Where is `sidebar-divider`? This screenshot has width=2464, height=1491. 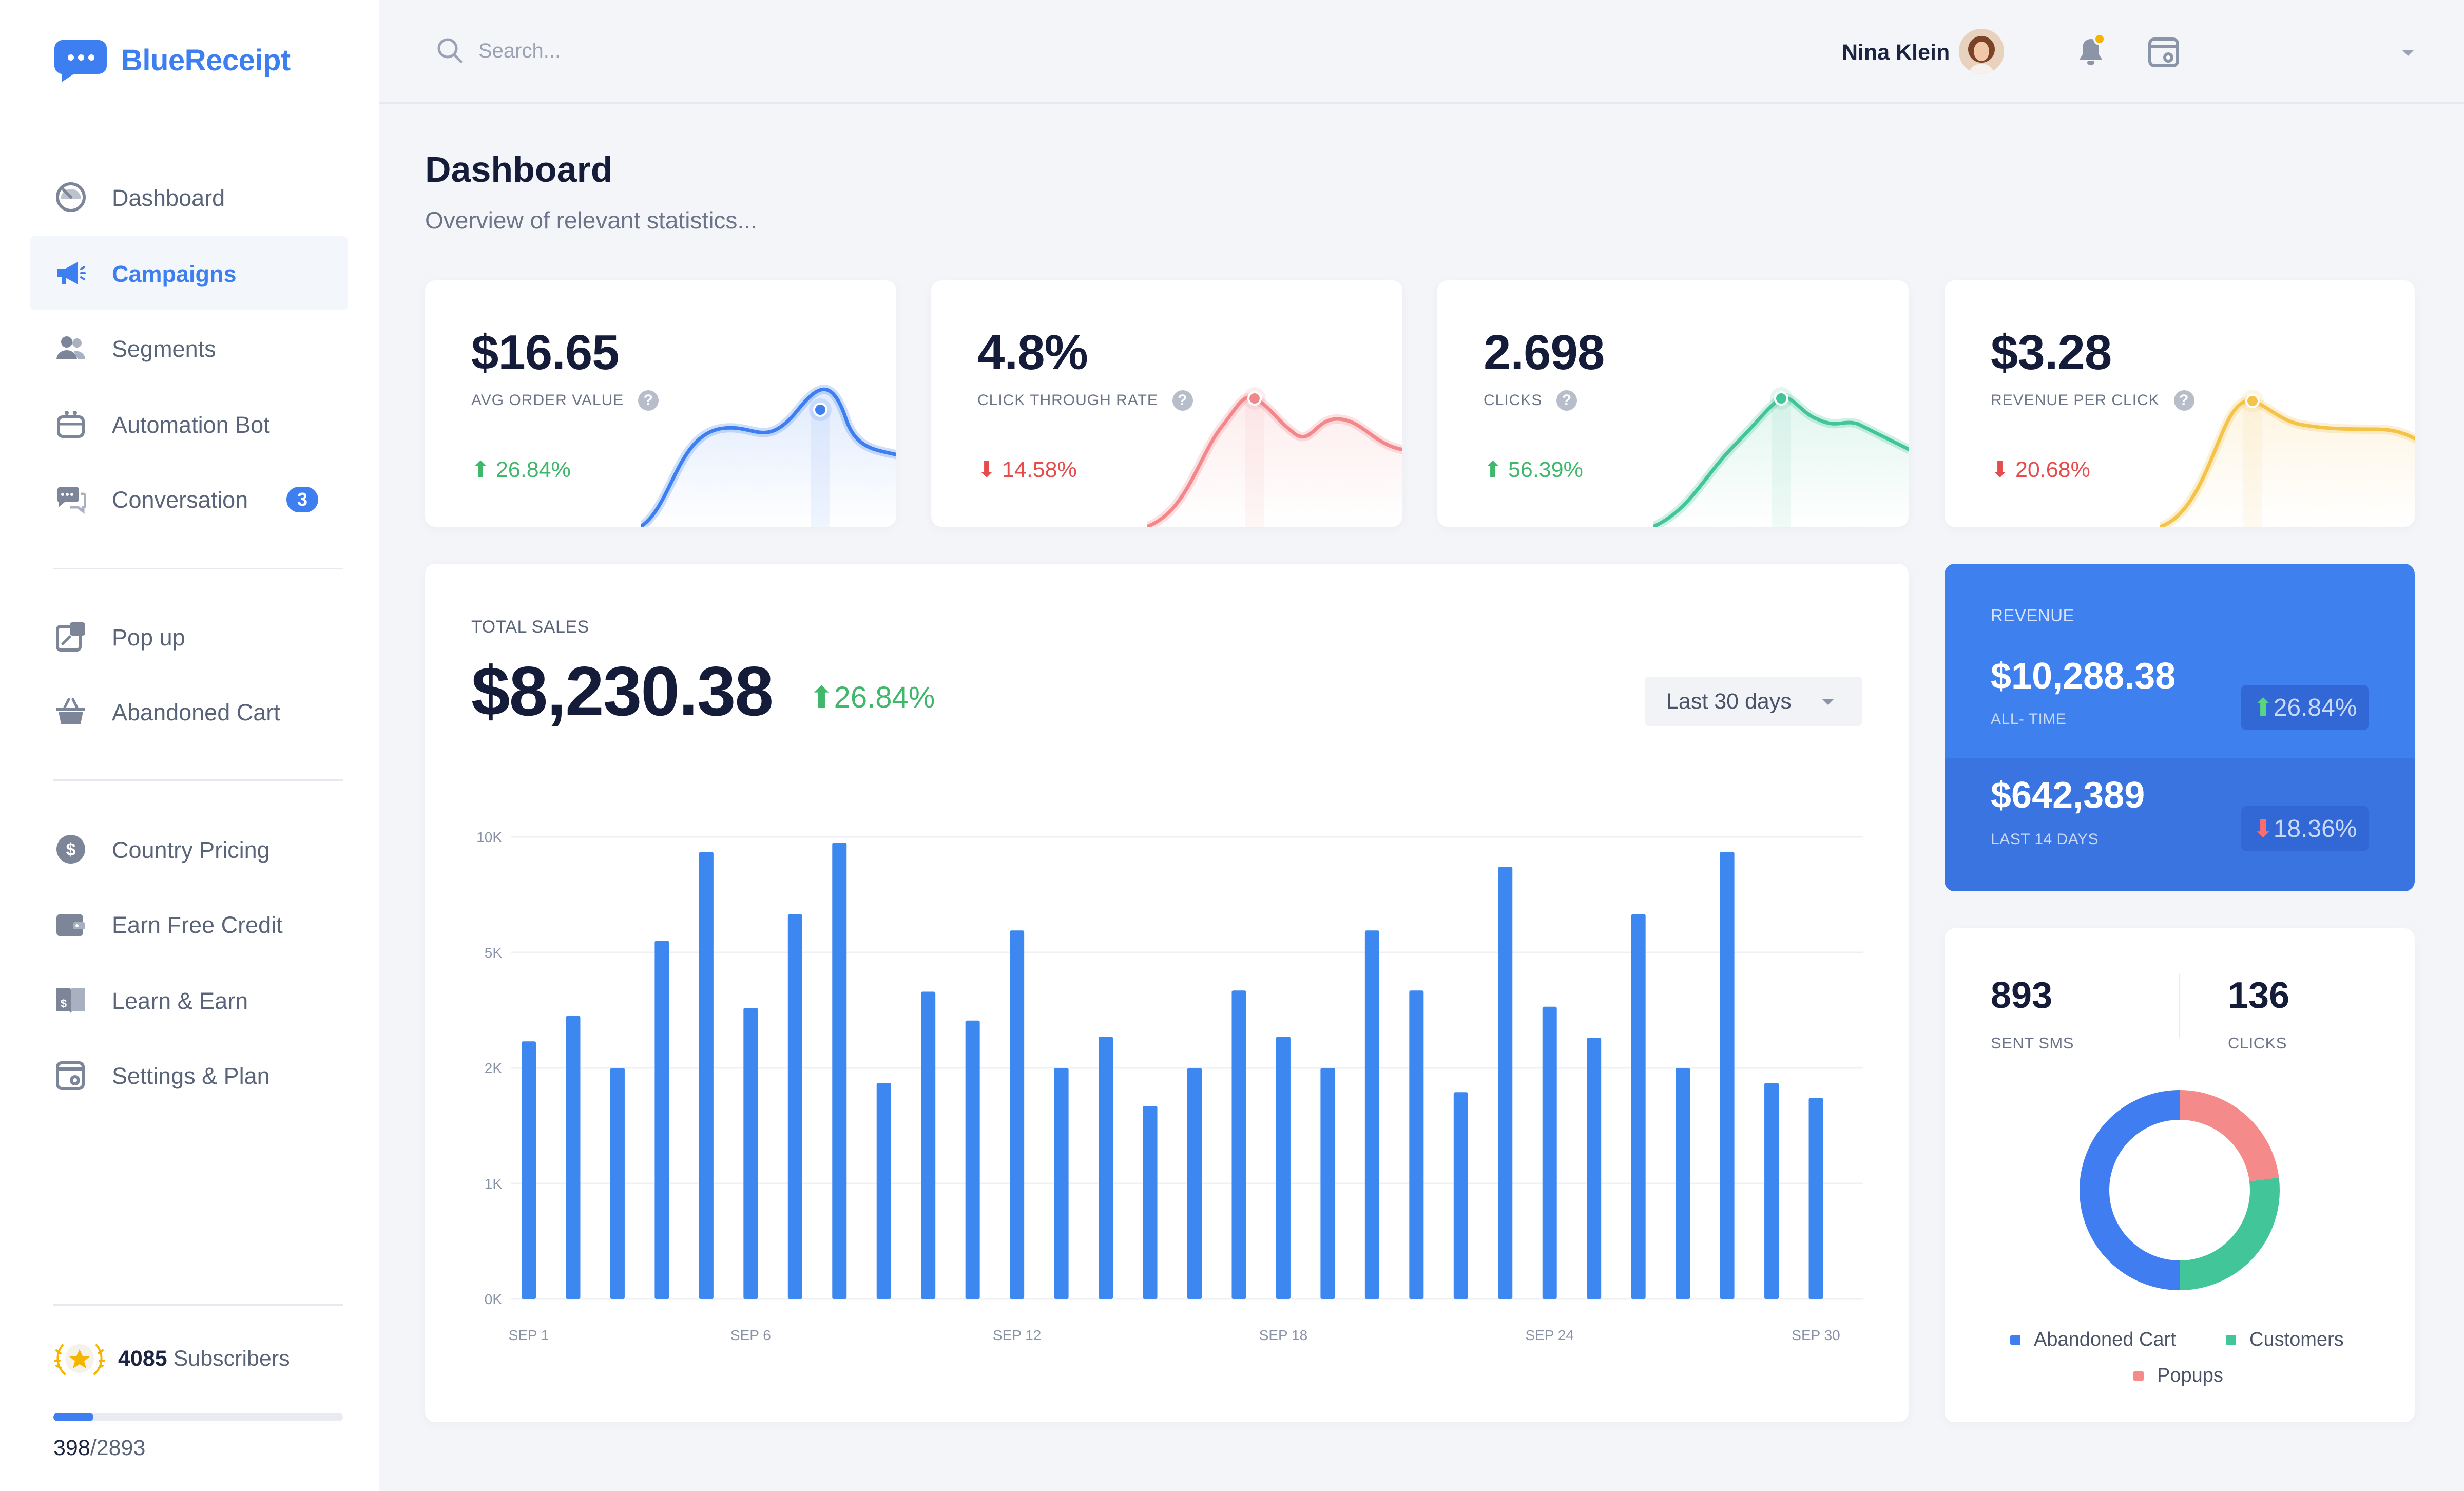
sidebar-divider is located at coordinates (198, 1305).